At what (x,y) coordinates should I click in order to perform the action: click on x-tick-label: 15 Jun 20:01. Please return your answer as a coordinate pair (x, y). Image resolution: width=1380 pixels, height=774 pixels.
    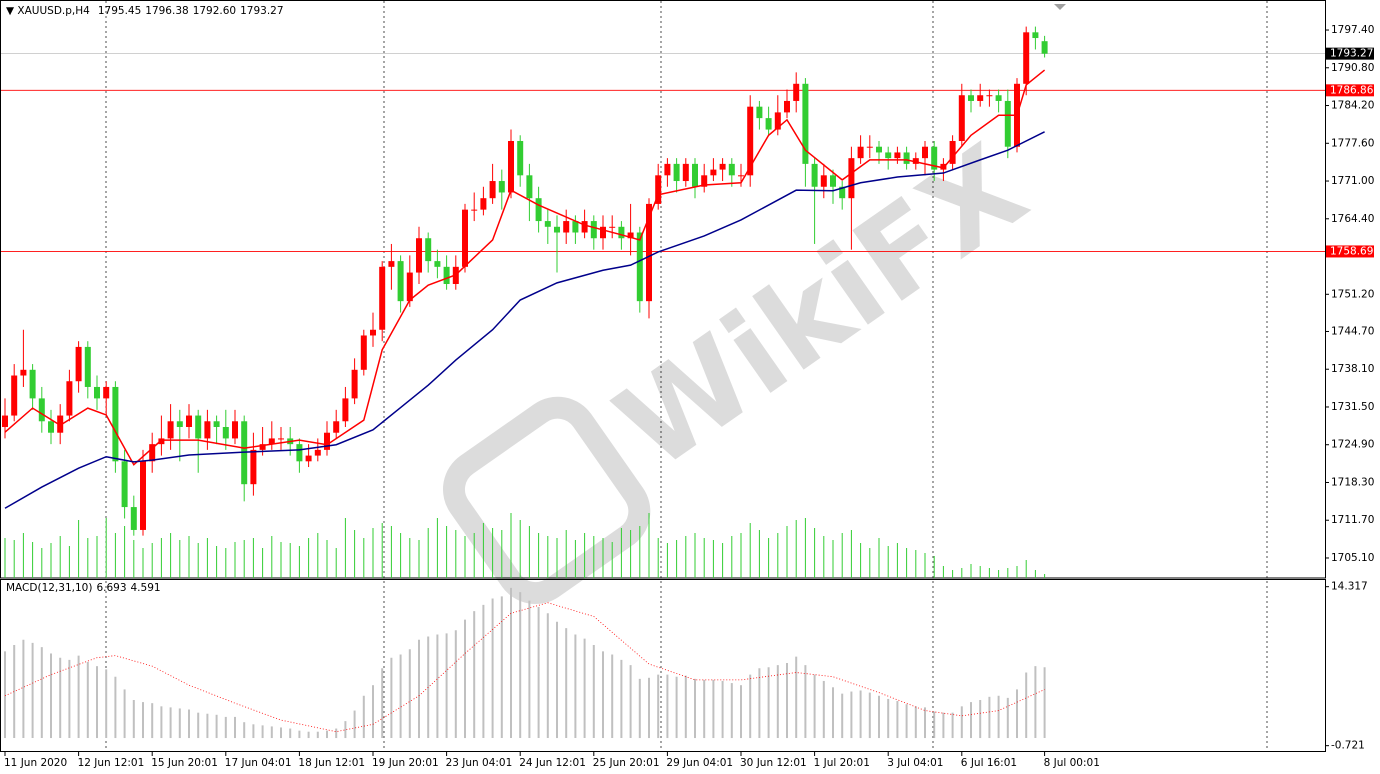
    Looking at the image, I should click on (184, 763).